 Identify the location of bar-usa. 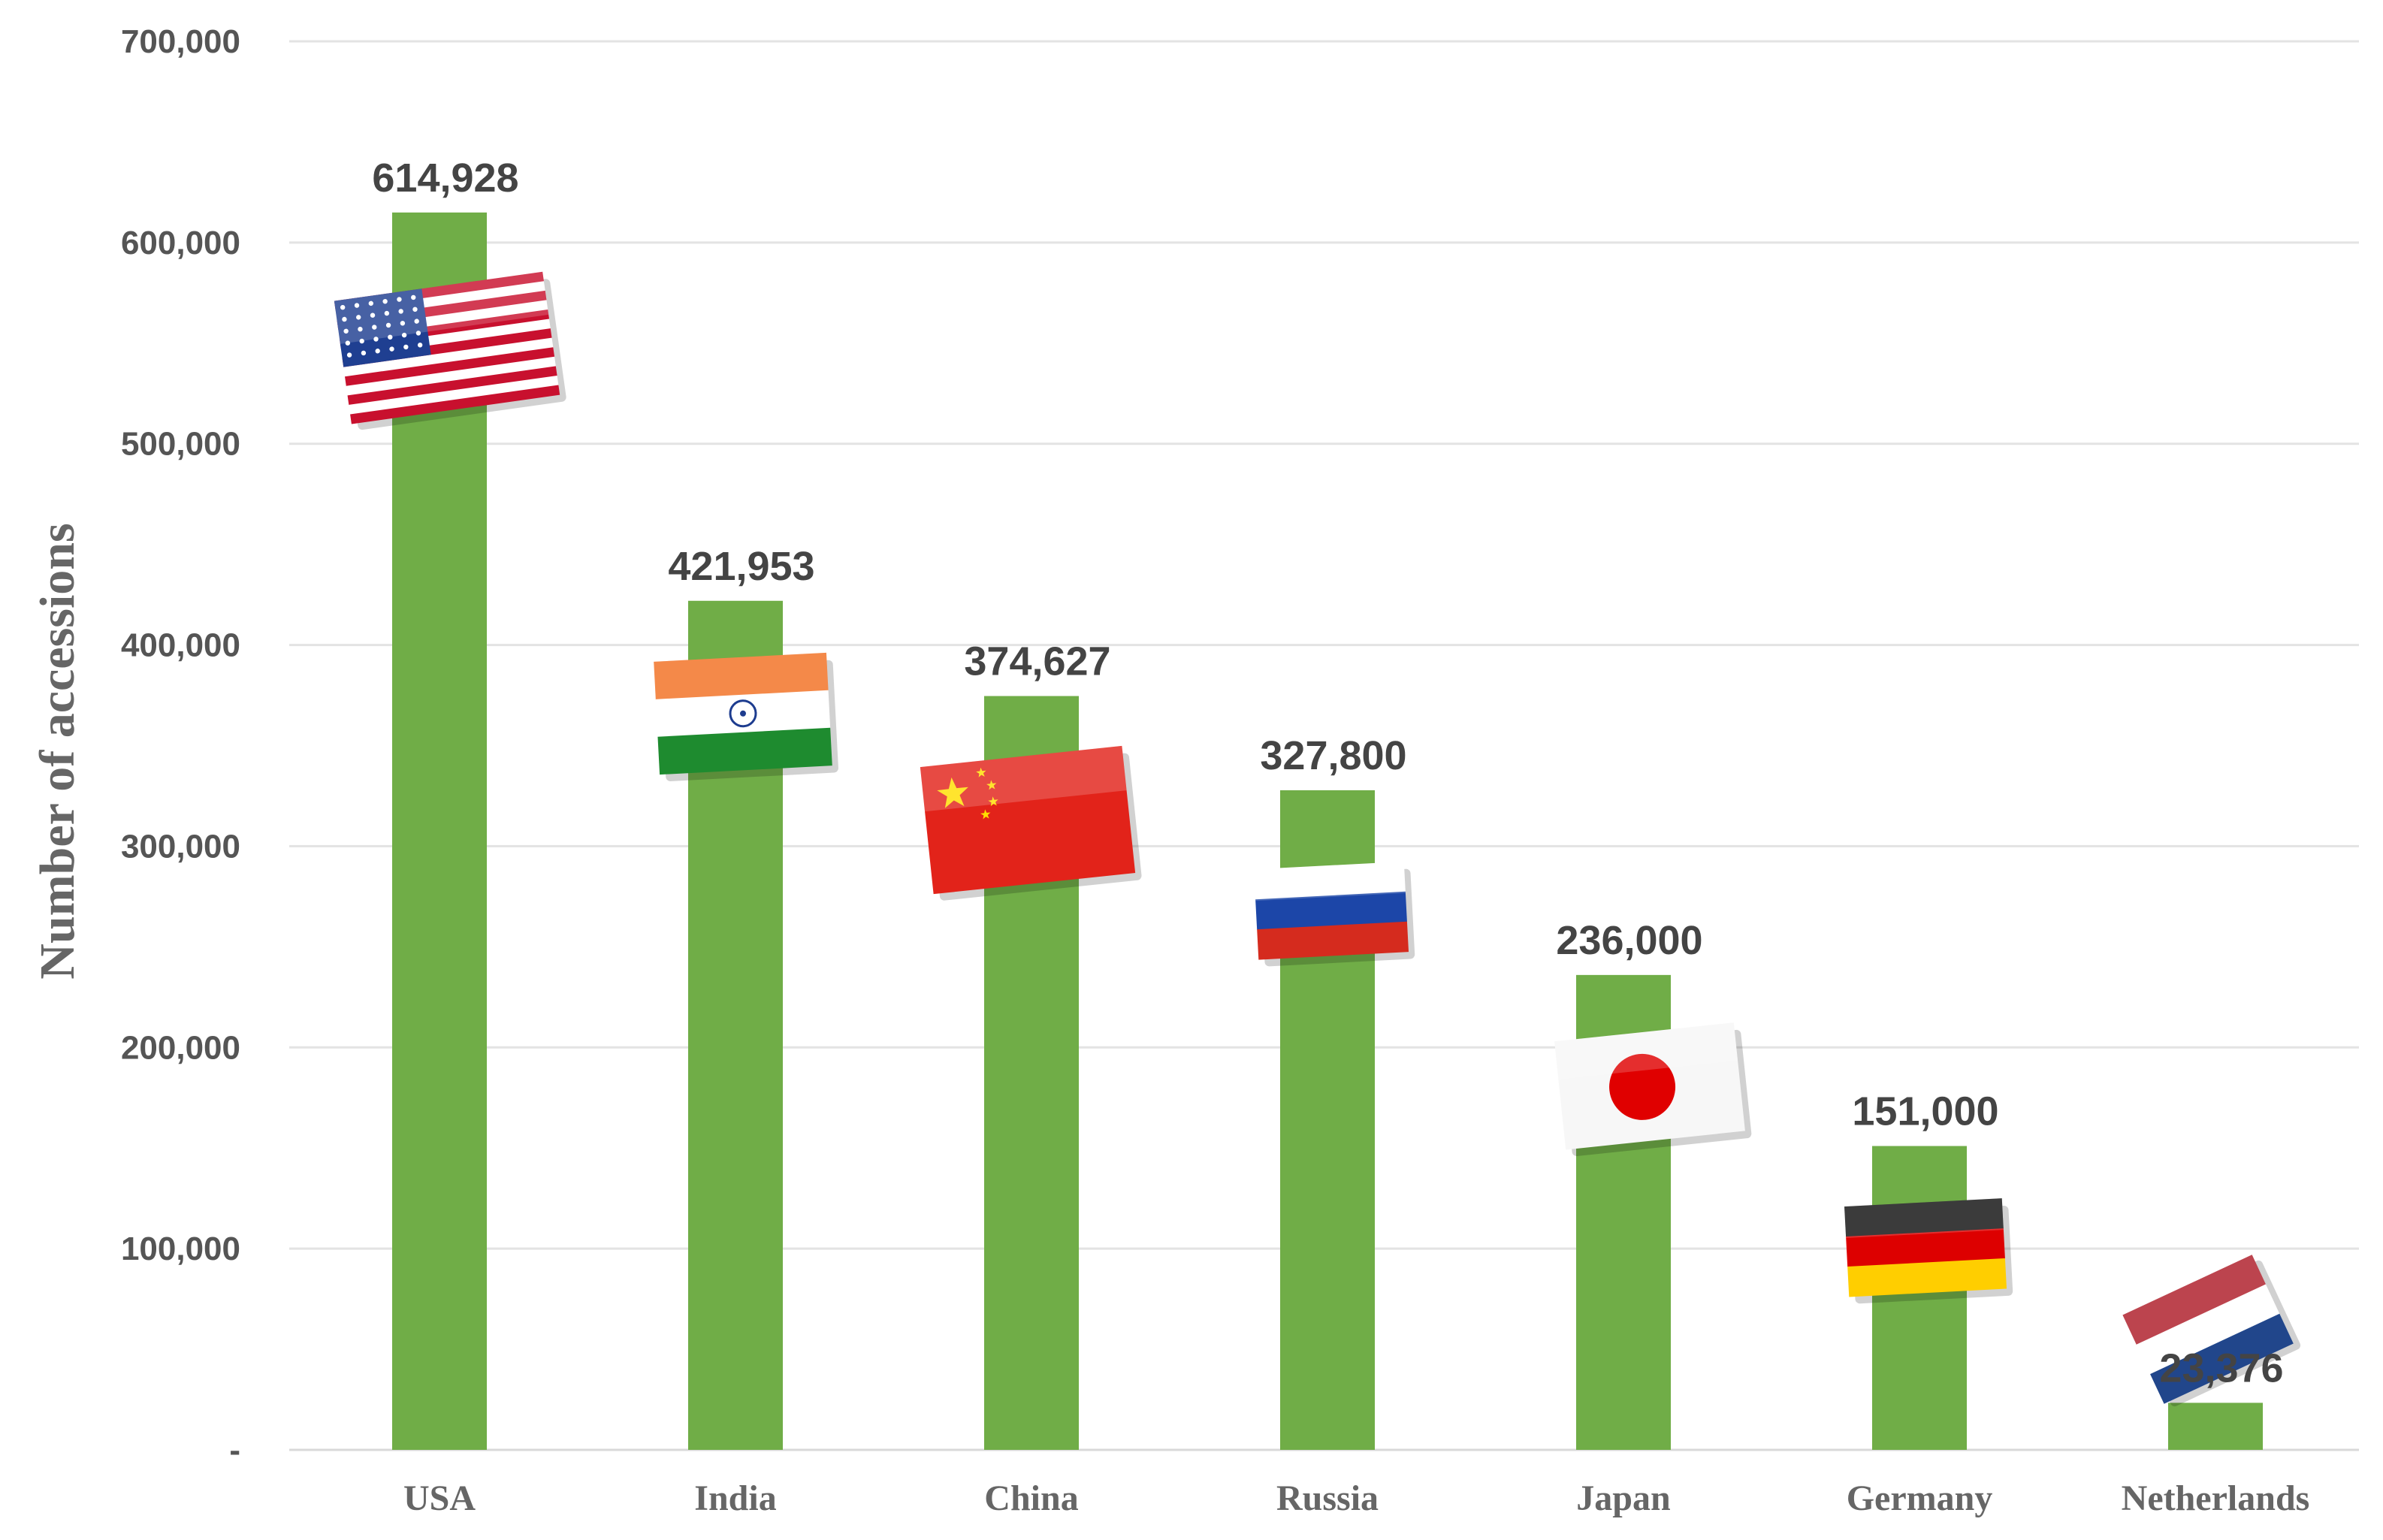
(439, 831).